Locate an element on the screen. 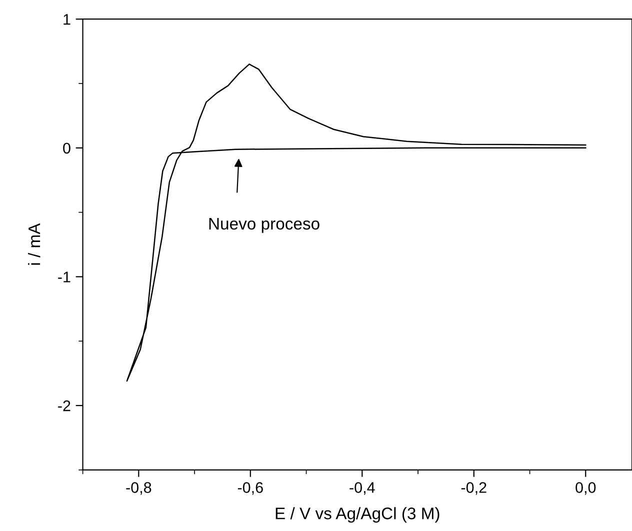  y-axis-title: i / mA is located at coordinates (34, 244).